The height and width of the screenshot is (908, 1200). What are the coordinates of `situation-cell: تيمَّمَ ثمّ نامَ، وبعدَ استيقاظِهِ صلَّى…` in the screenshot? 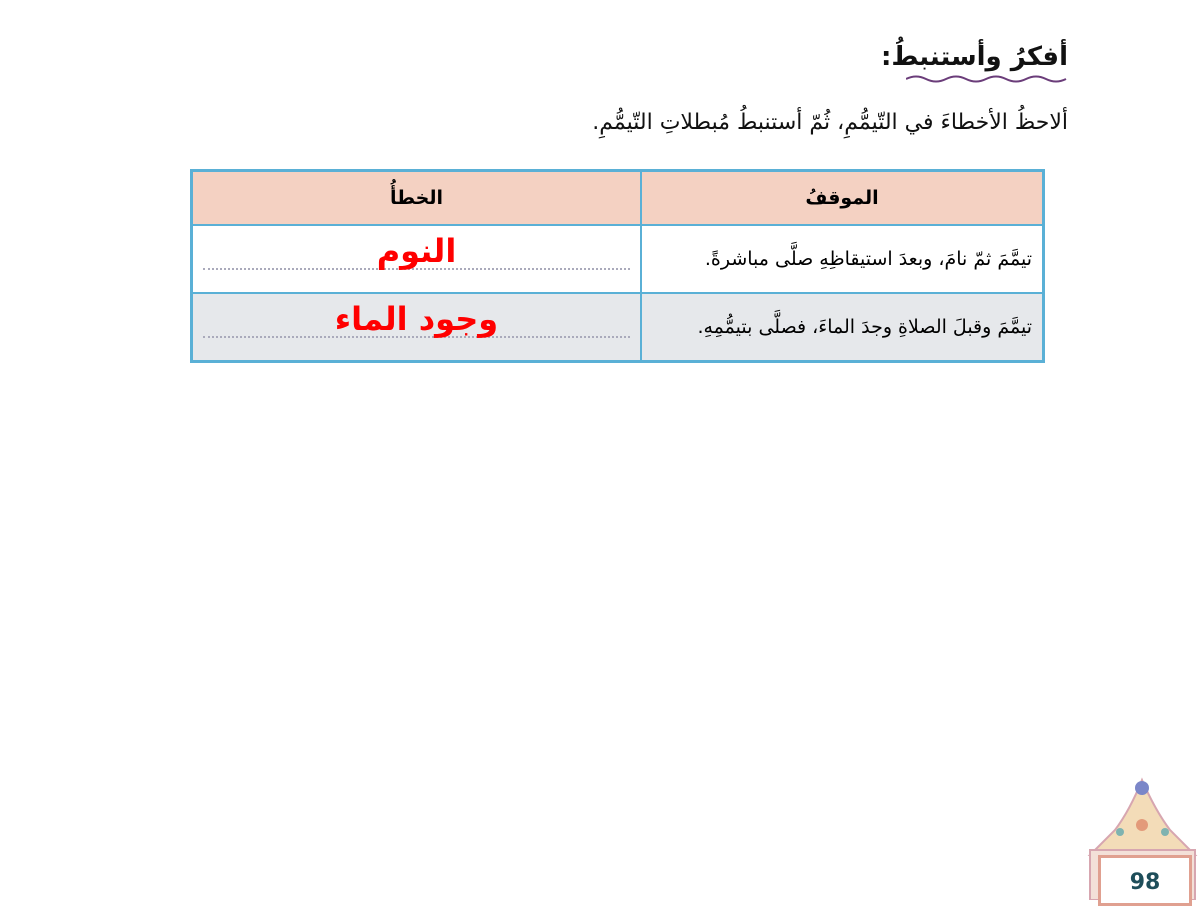 It's located at (842, 259).